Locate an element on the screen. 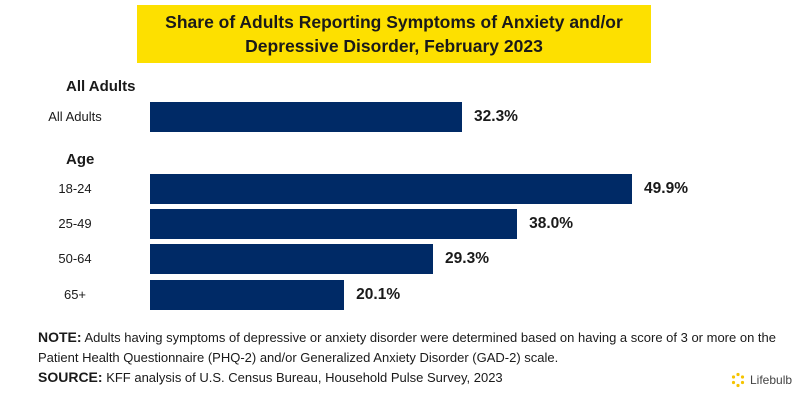  group-label-1: Age is located at coordinates (80, 159).